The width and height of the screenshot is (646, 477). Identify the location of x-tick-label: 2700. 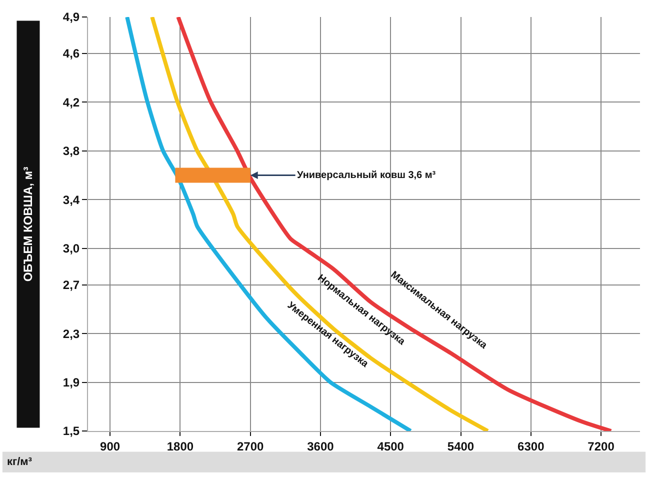
(250, 446).